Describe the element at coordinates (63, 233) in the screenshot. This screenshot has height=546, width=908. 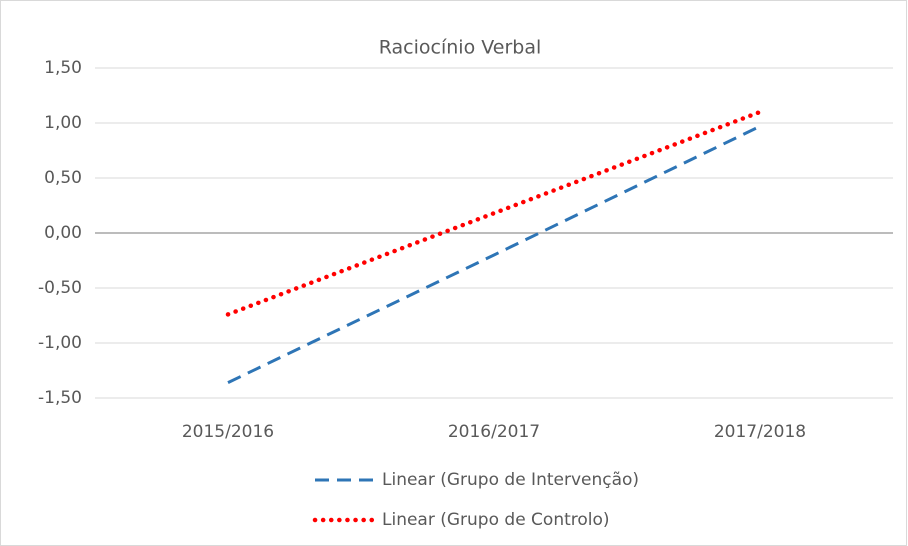
I see `y-tick-label: 0,00` at that location.